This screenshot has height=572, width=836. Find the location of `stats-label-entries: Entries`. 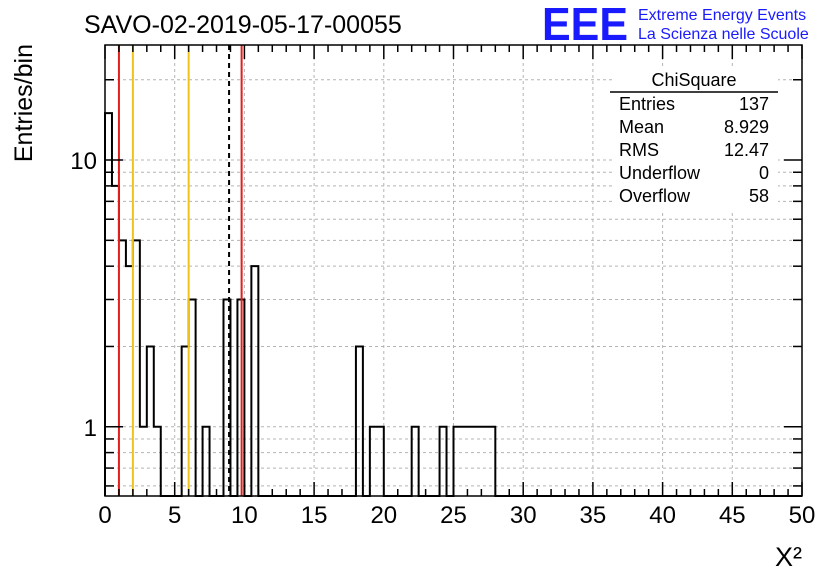

stats-label-entries: Entries is located at coordinates (647, 104).